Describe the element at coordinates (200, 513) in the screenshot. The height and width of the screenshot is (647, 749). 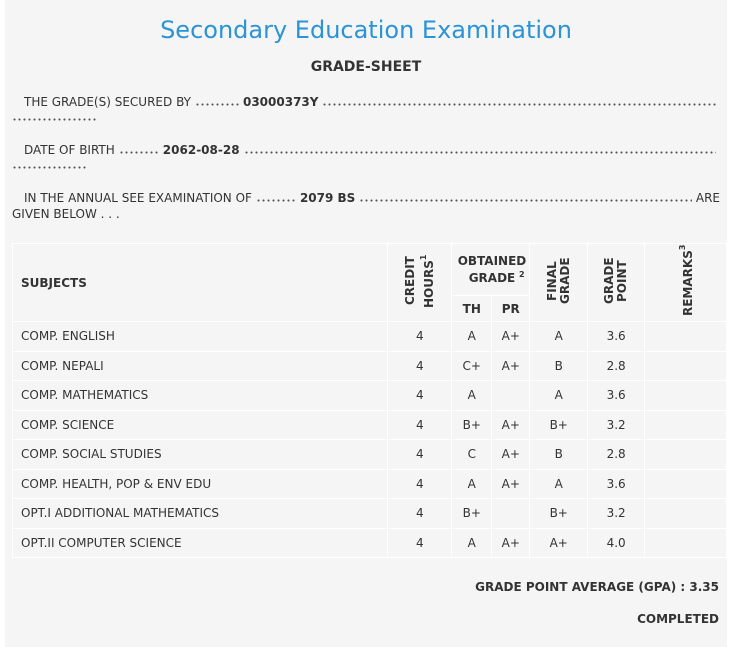
I see `subject: OPT.I ADDITIONAL MATHEMATICS` at that location.